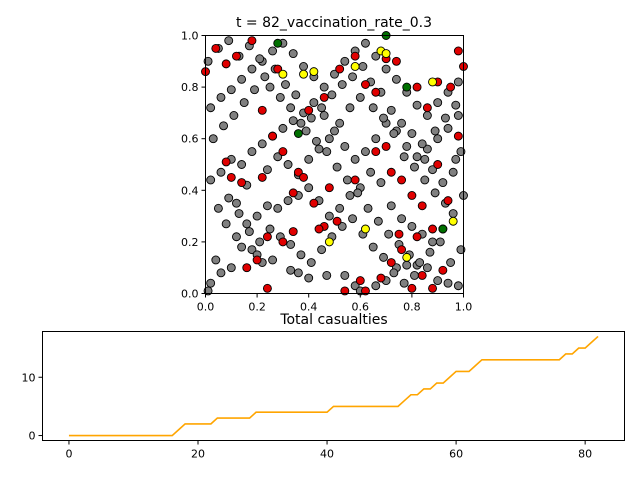  I want to click on x-tick-label: 0.0, so click(206, 307).